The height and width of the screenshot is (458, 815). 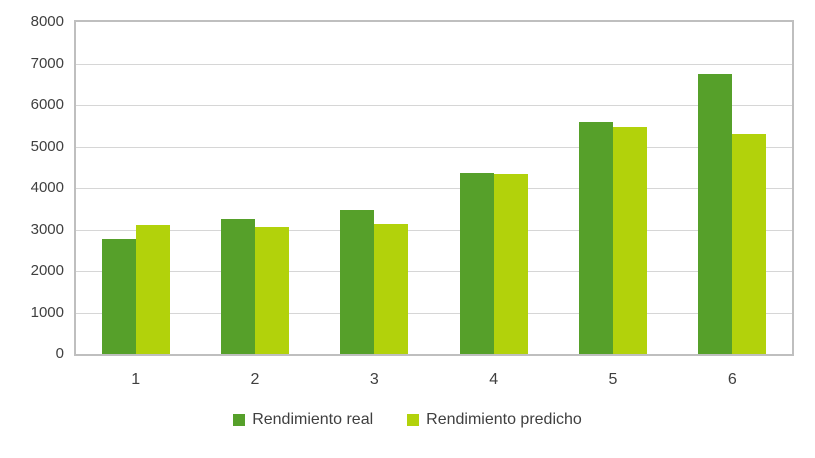 What do you see at coordinates (255, 379) in the screenshot?
I see `x-axis-label-2: 2` at bounding box center [255, 379].